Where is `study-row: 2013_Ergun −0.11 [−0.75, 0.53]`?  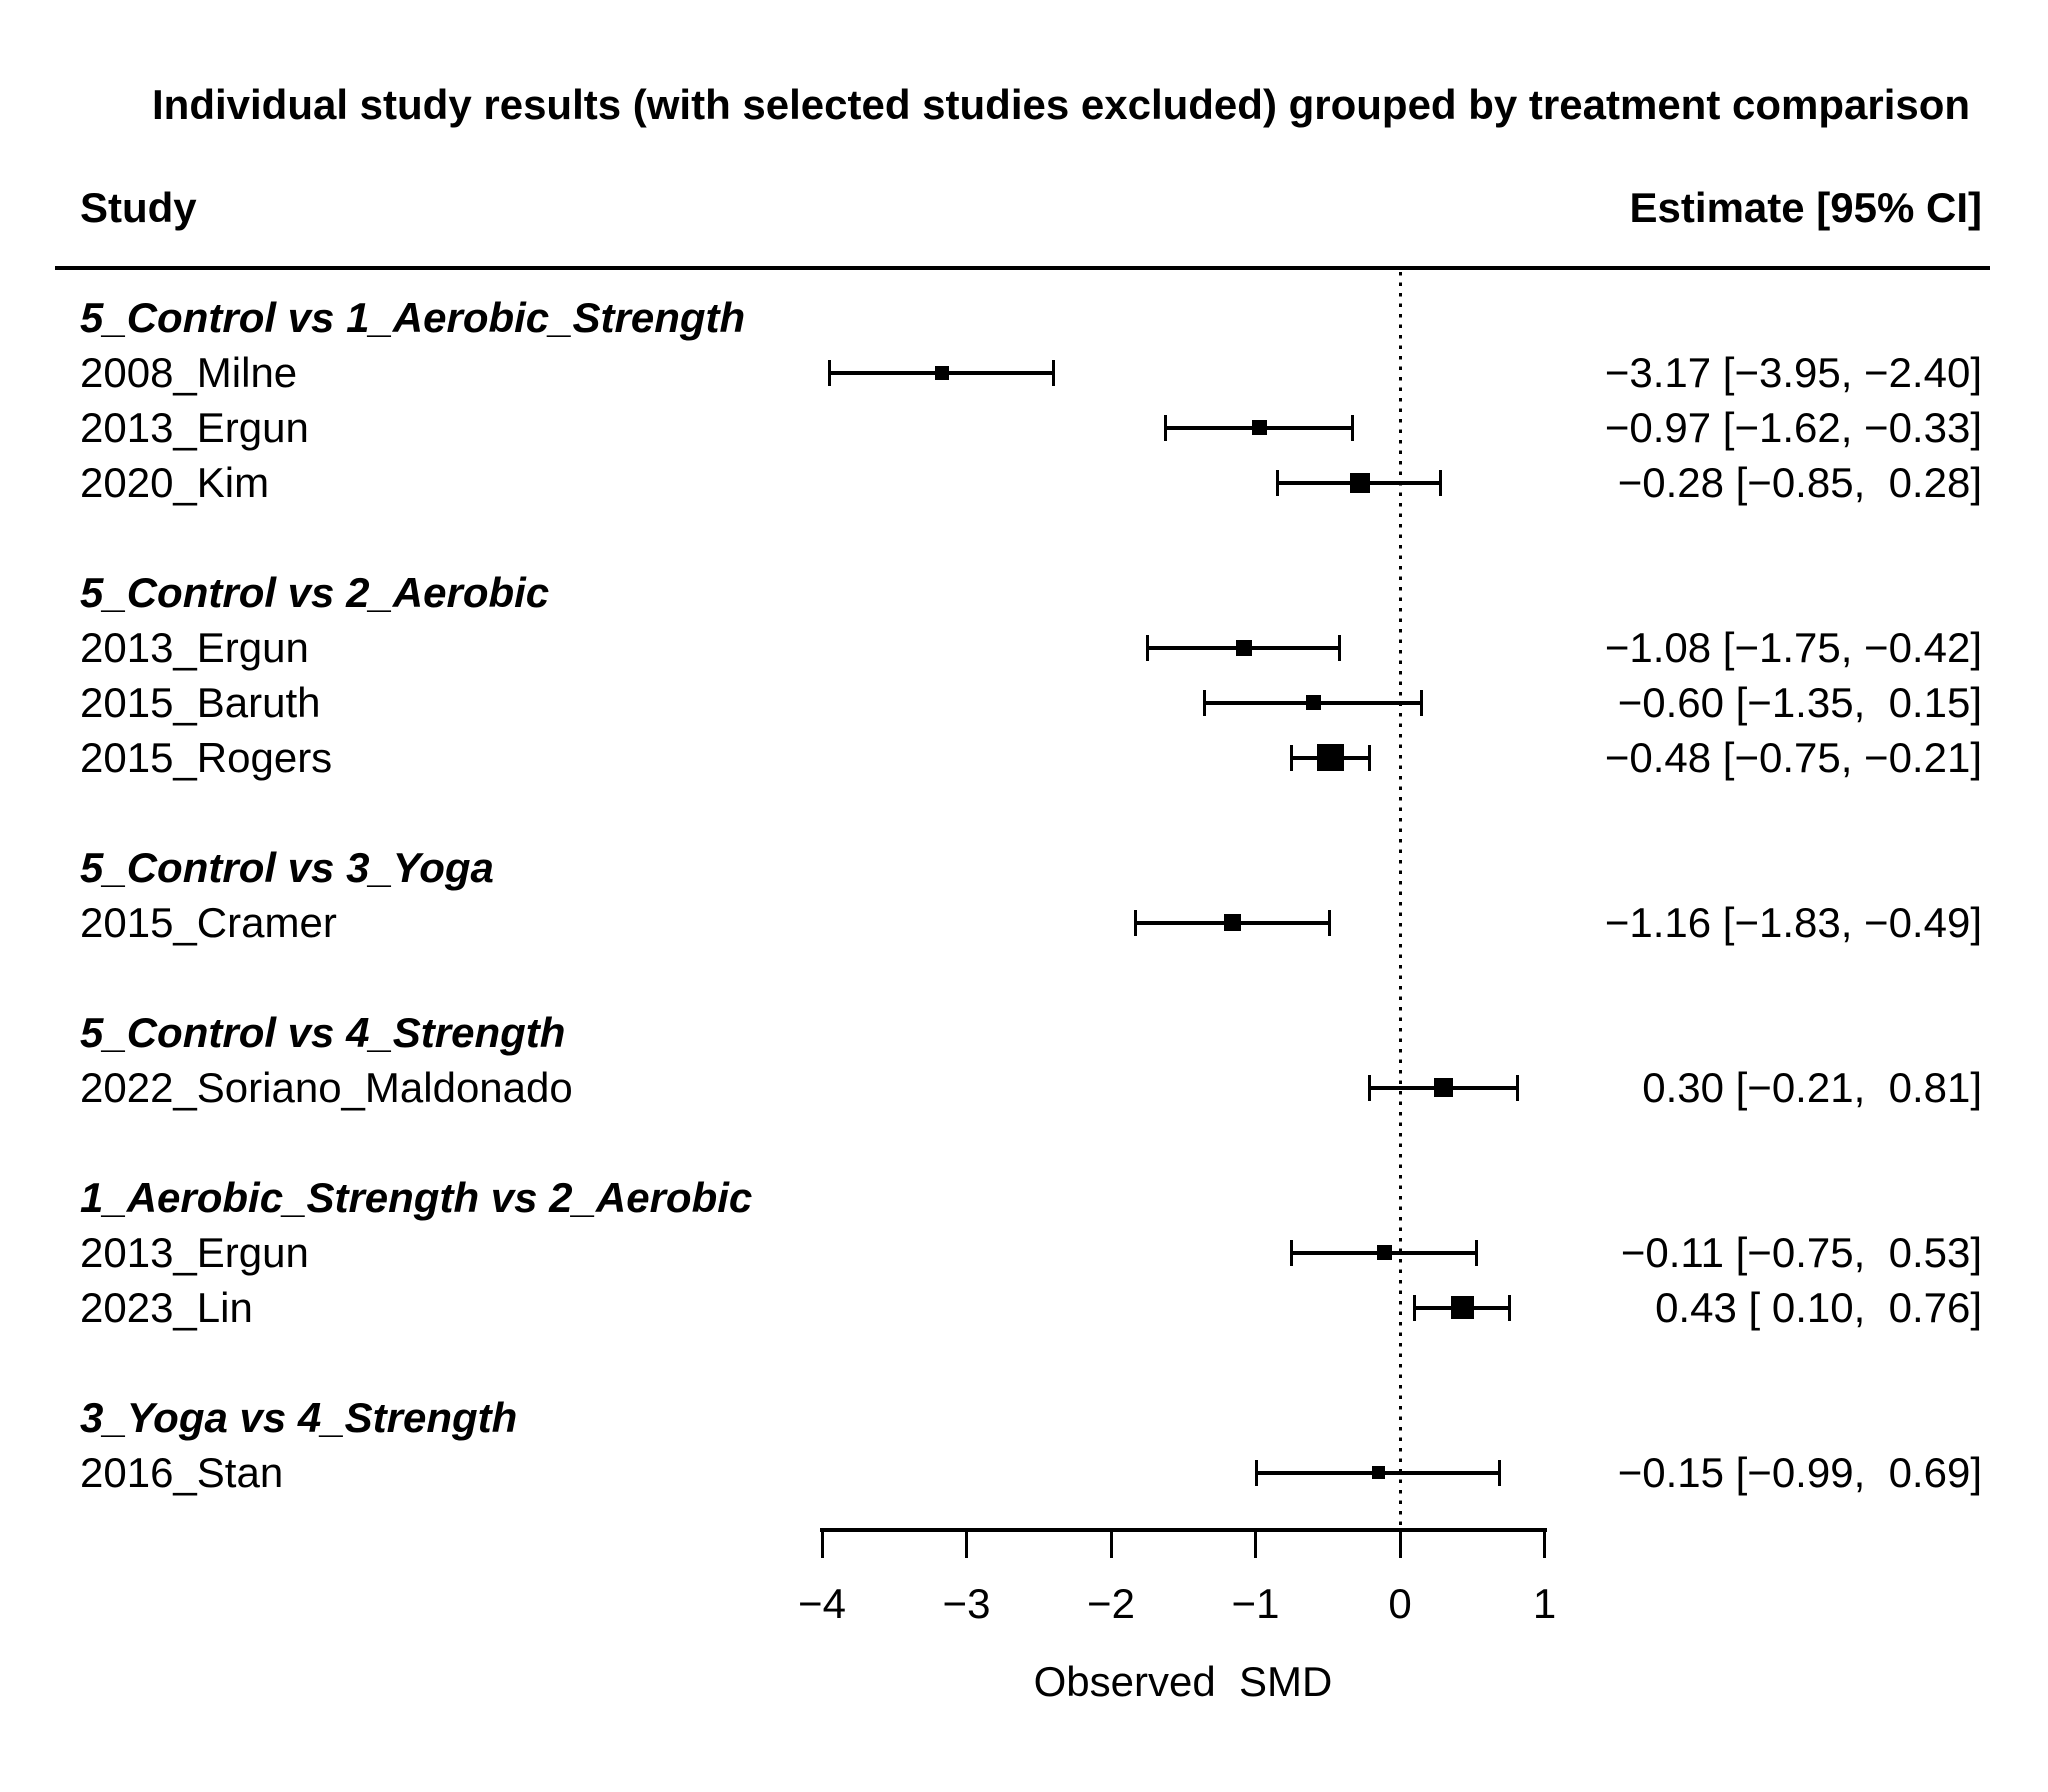 study-row: 2013_Ergun −0.11 [−0.75, 0.53] is located at coordinates (1024, 1252).